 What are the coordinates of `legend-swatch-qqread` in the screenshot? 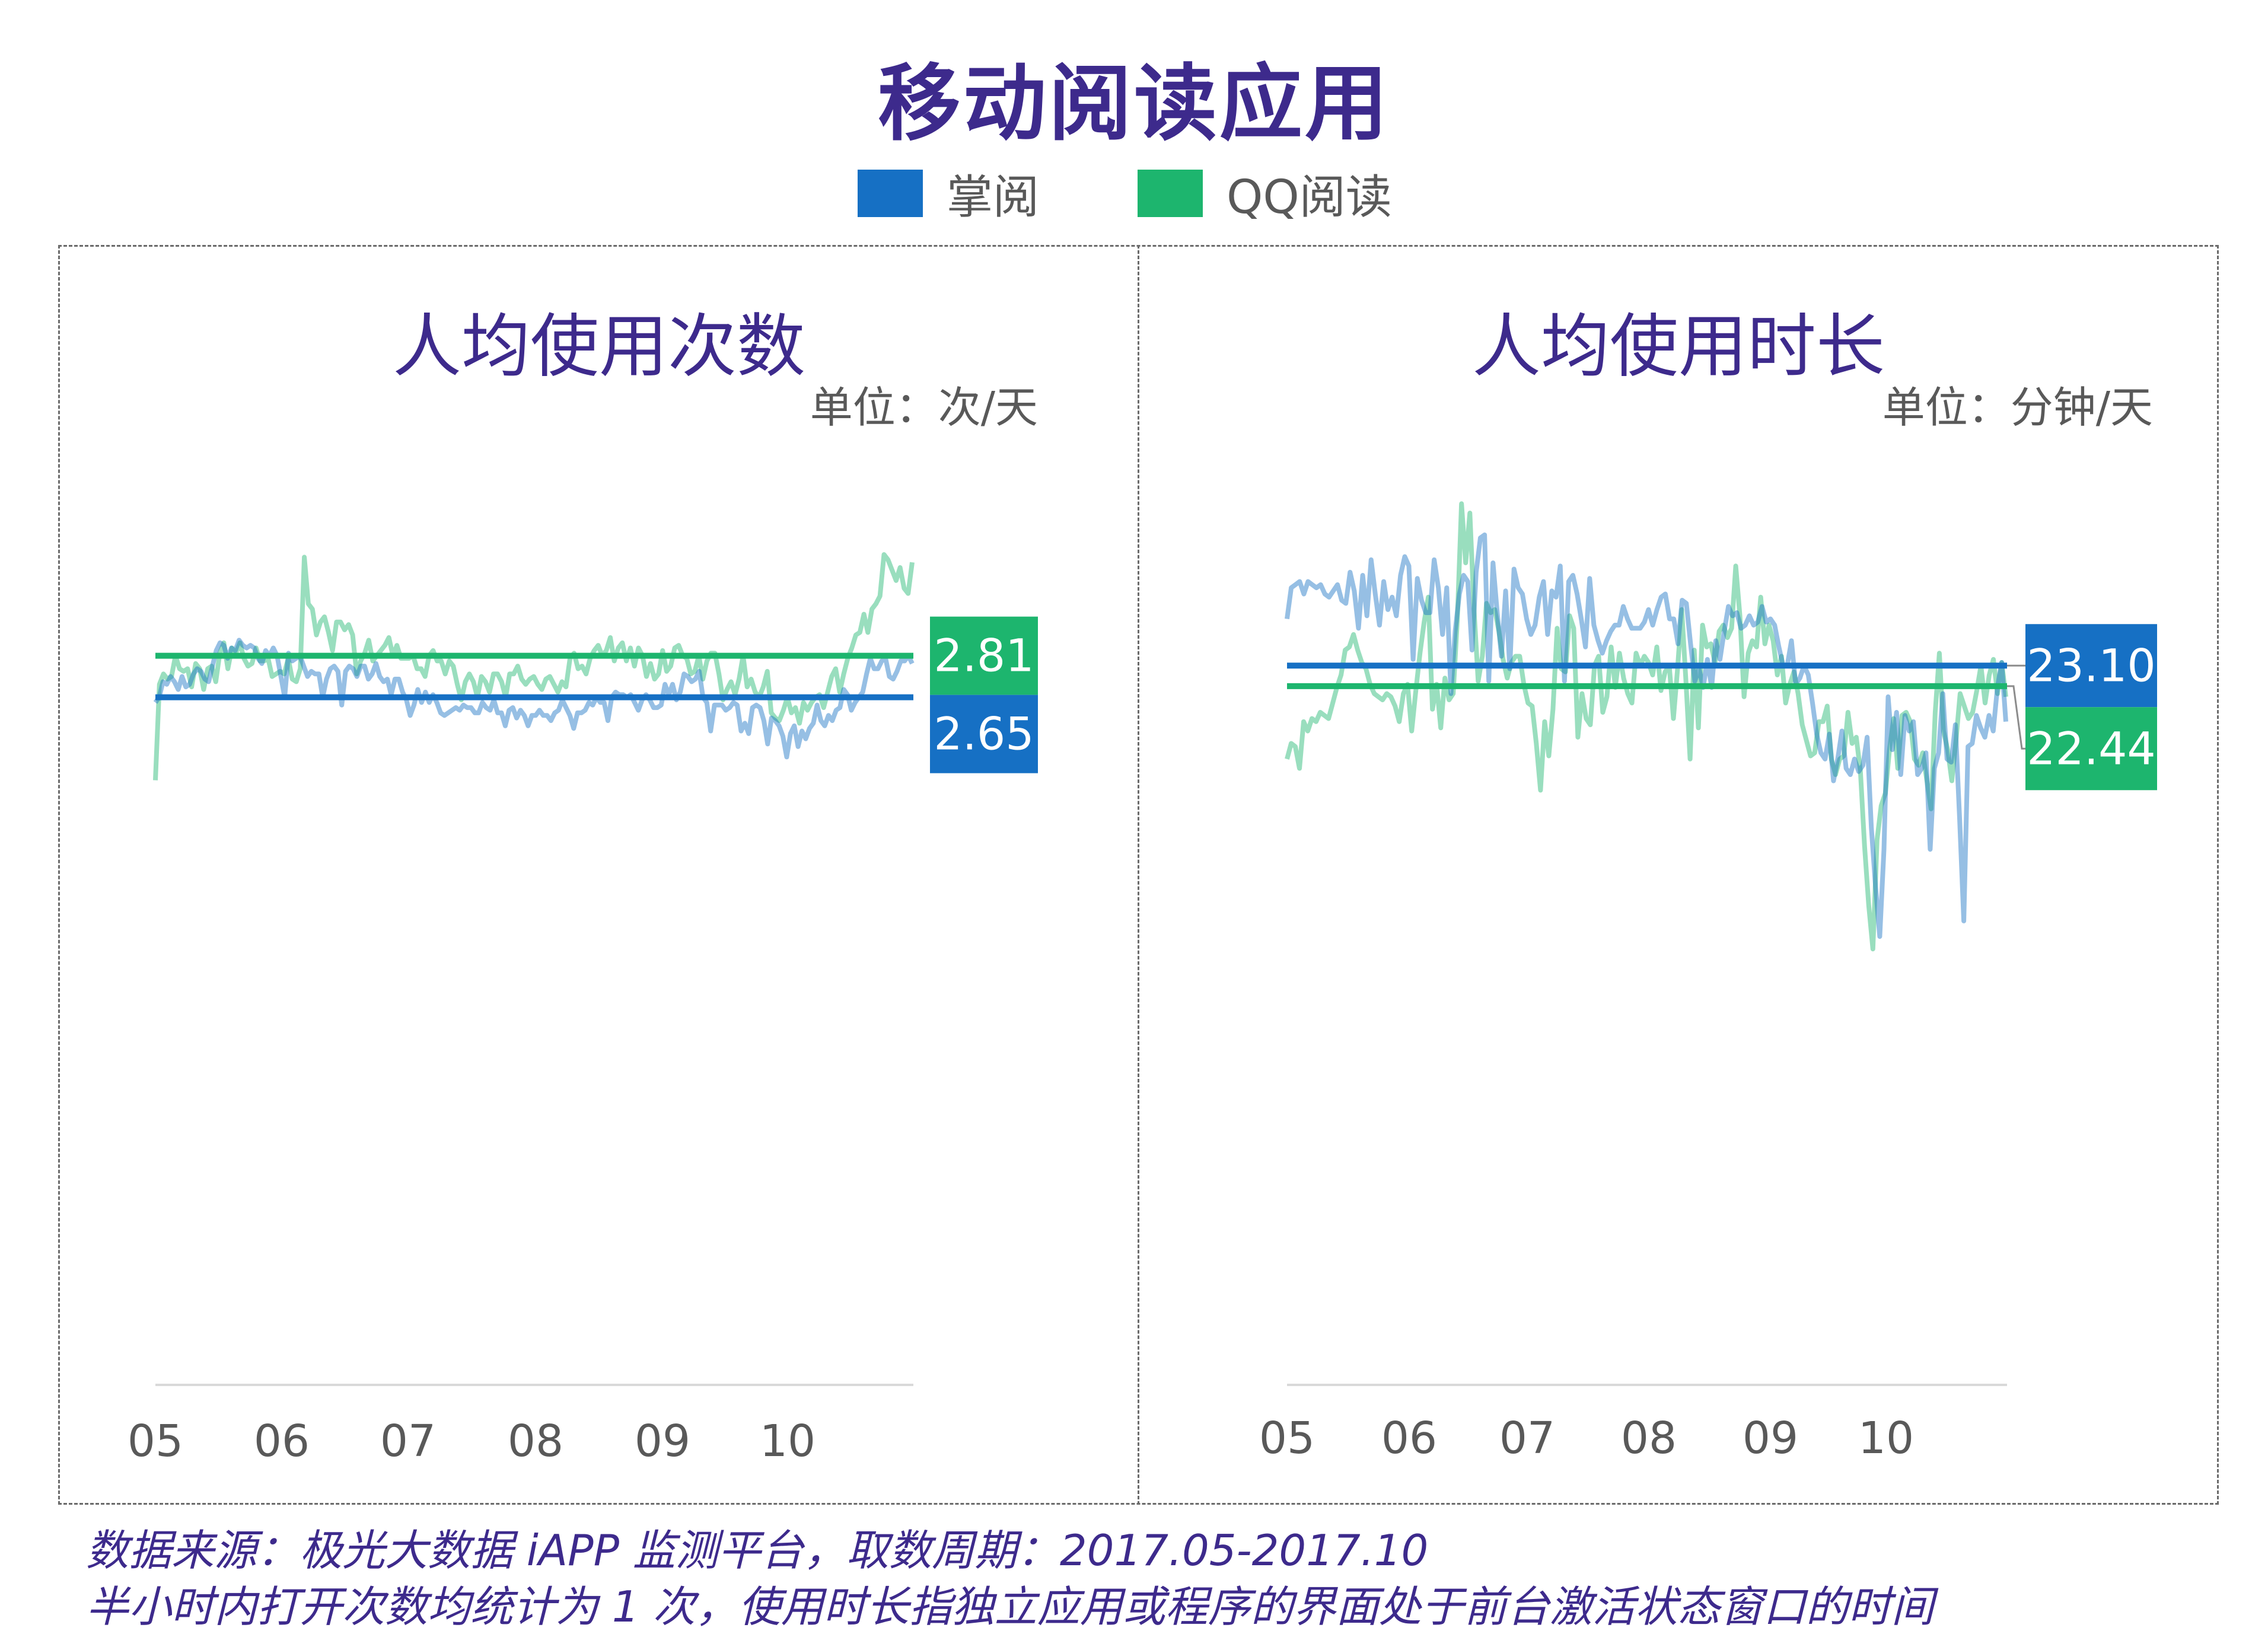 It's located at (1170, 193).